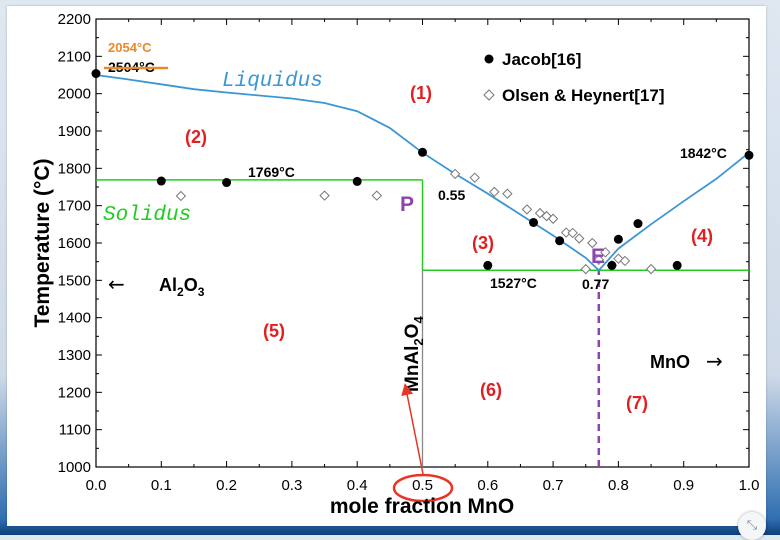 This screenshot has width=780, height=540. I want to click on solidus-temp-label: 1769°C, so click(271, 172).